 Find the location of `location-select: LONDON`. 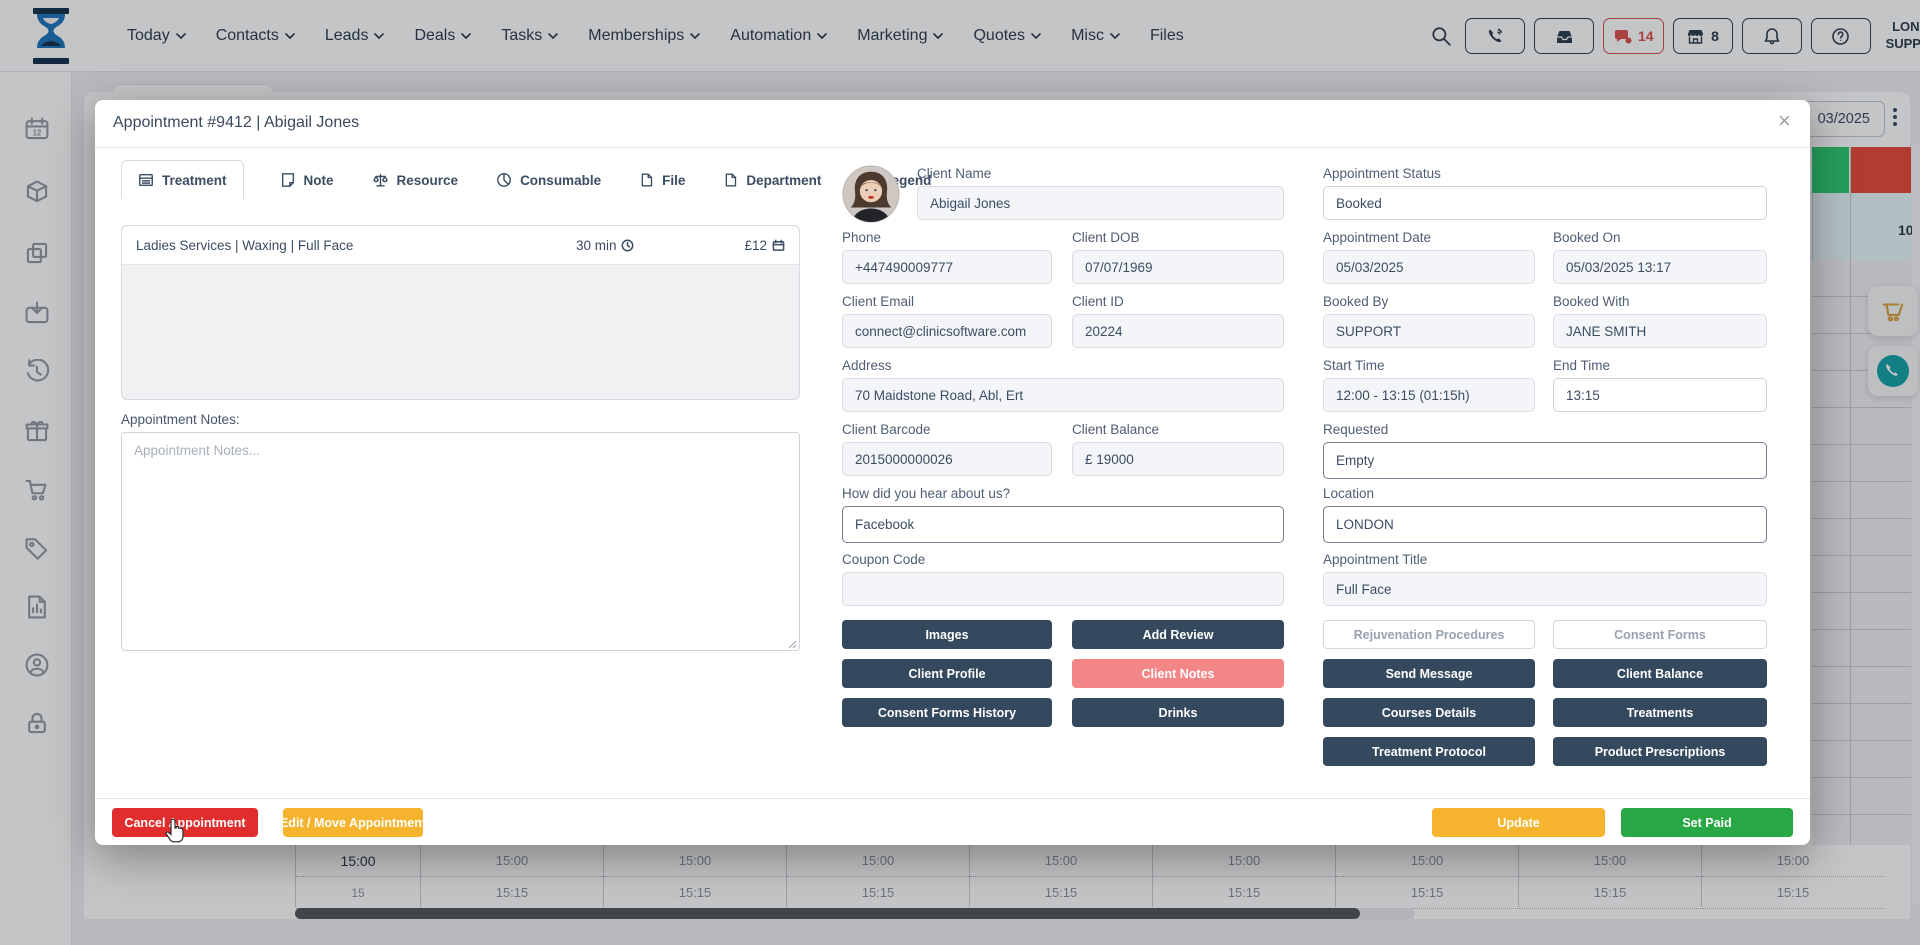

location-select: LONDON is located at coordinates (1545, 524).